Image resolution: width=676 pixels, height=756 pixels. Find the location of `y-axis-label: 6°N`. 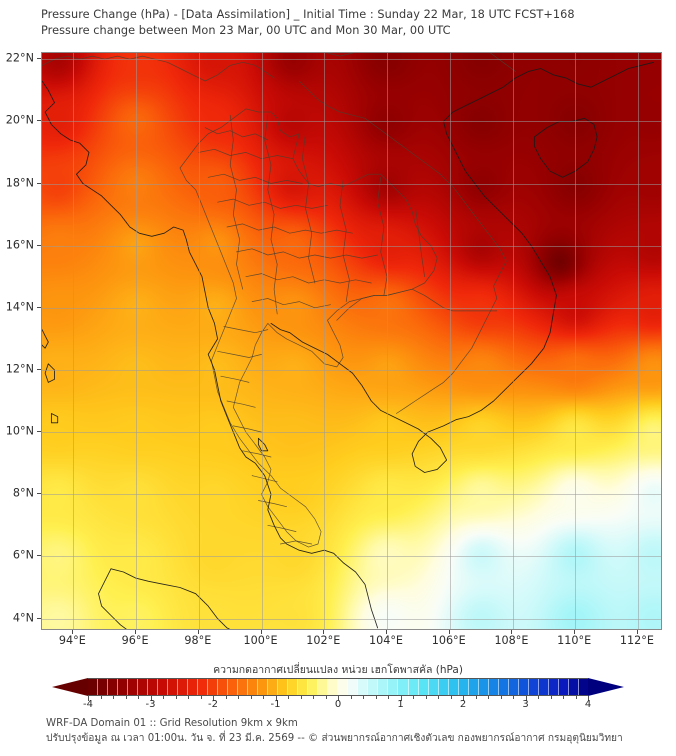

y-axis-label: 6°N is located at coordinates (23, 555).